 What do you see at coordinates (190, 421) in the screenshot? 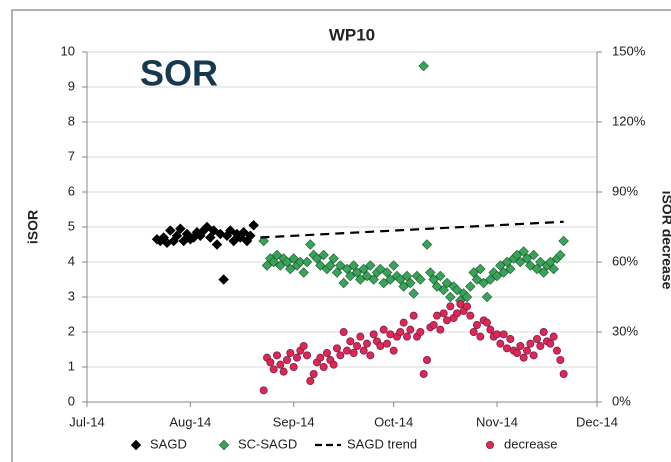
I see `x-tick-label: Aug-14` at bounding box center [190, 421].